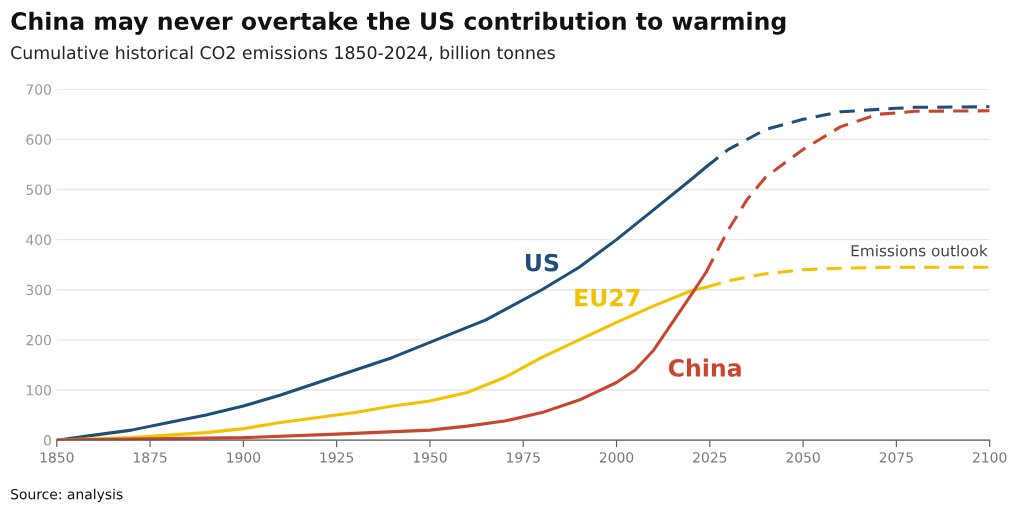 Image resolution: width=1014 pixels, height=516 pixels. Describe the element at coordinates (38, 290) in the screenshot. I see `y-tick-label: 300` at that location.